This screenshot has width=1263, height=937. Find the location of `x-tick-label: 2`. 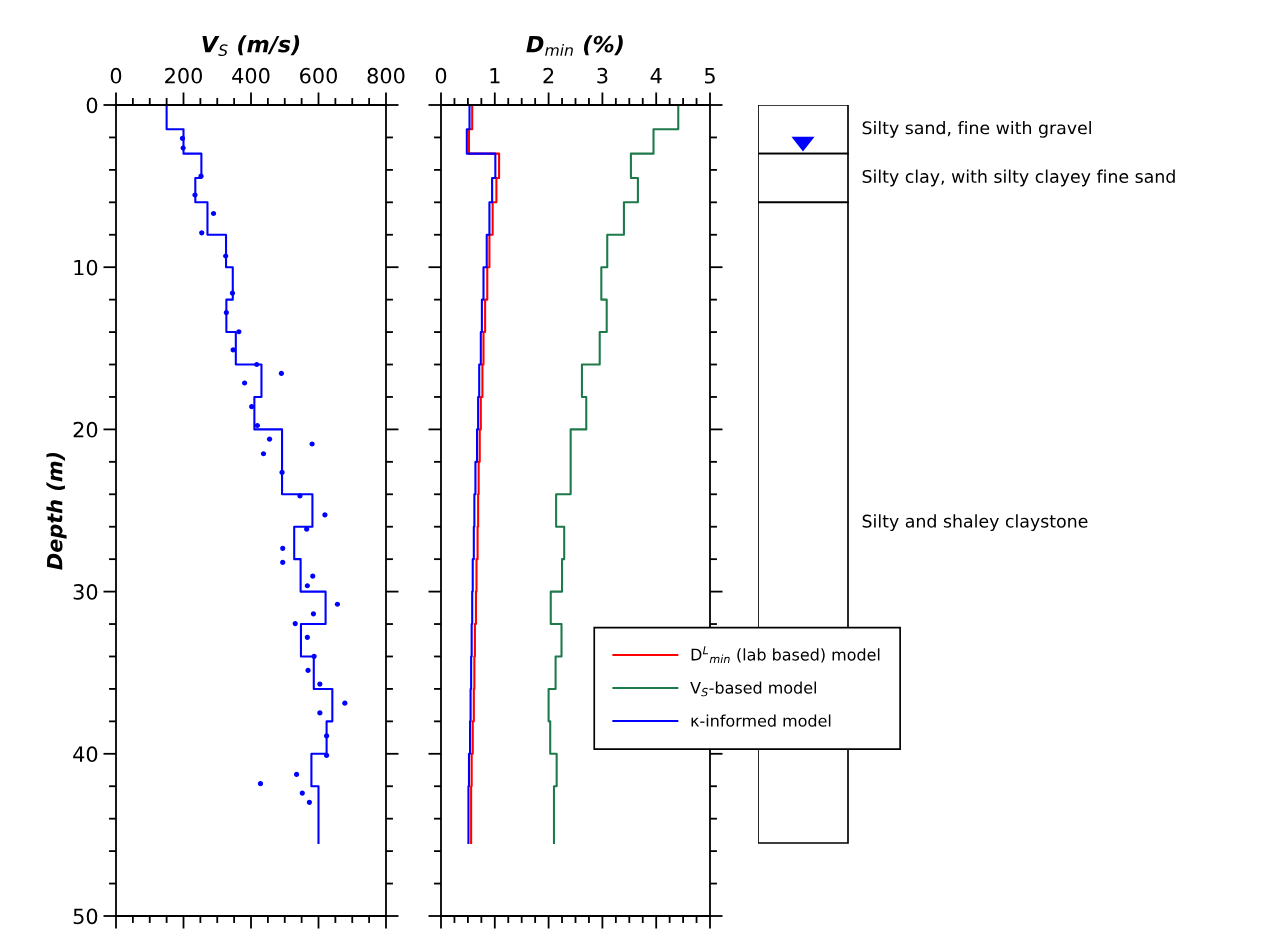

x-tick-label: 2 is located at coordinates (548, 75).